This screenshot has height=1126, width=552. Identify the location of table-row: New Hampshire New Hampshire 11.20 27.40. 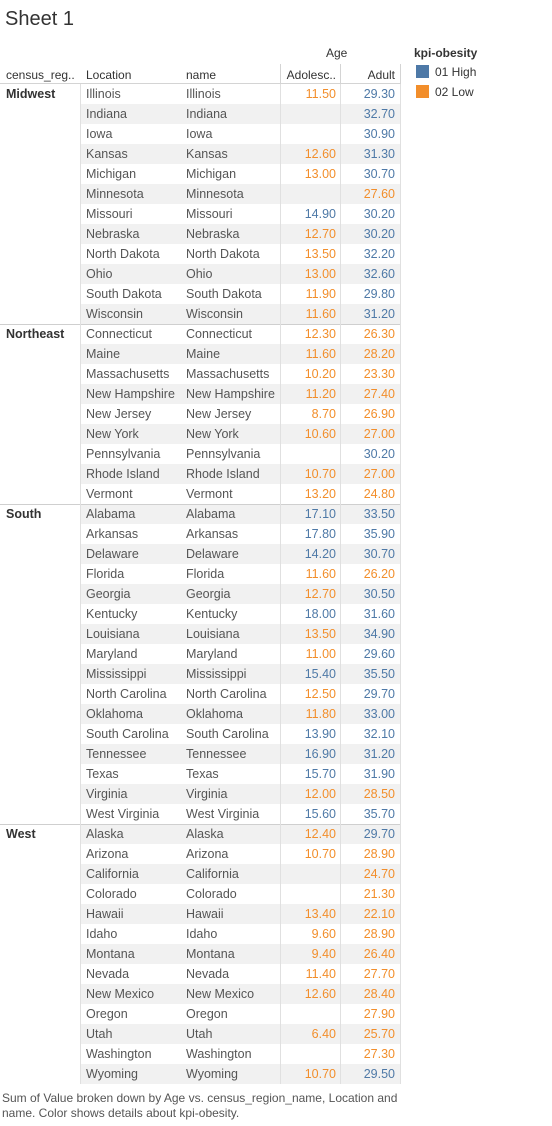
(200, 394).